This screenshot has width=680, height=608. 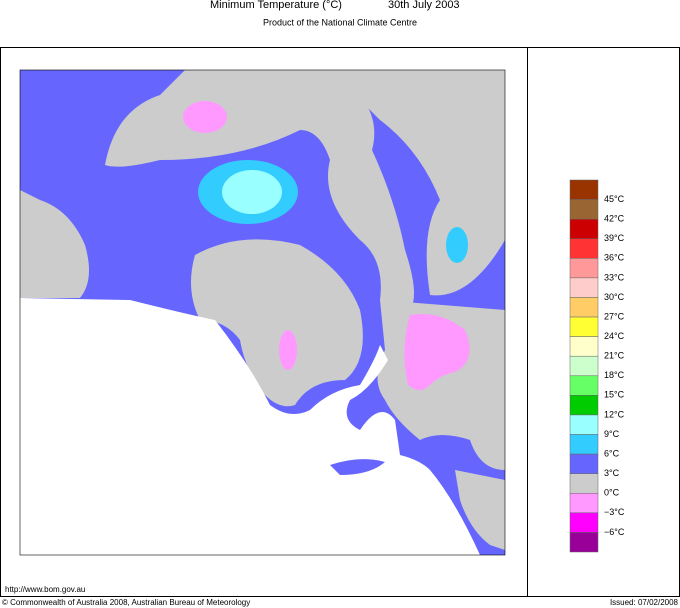 What do you see at coordinates (614, 356) in the screenshot?
I see `legend-label: 21°C` at bounding box center [614, 356].